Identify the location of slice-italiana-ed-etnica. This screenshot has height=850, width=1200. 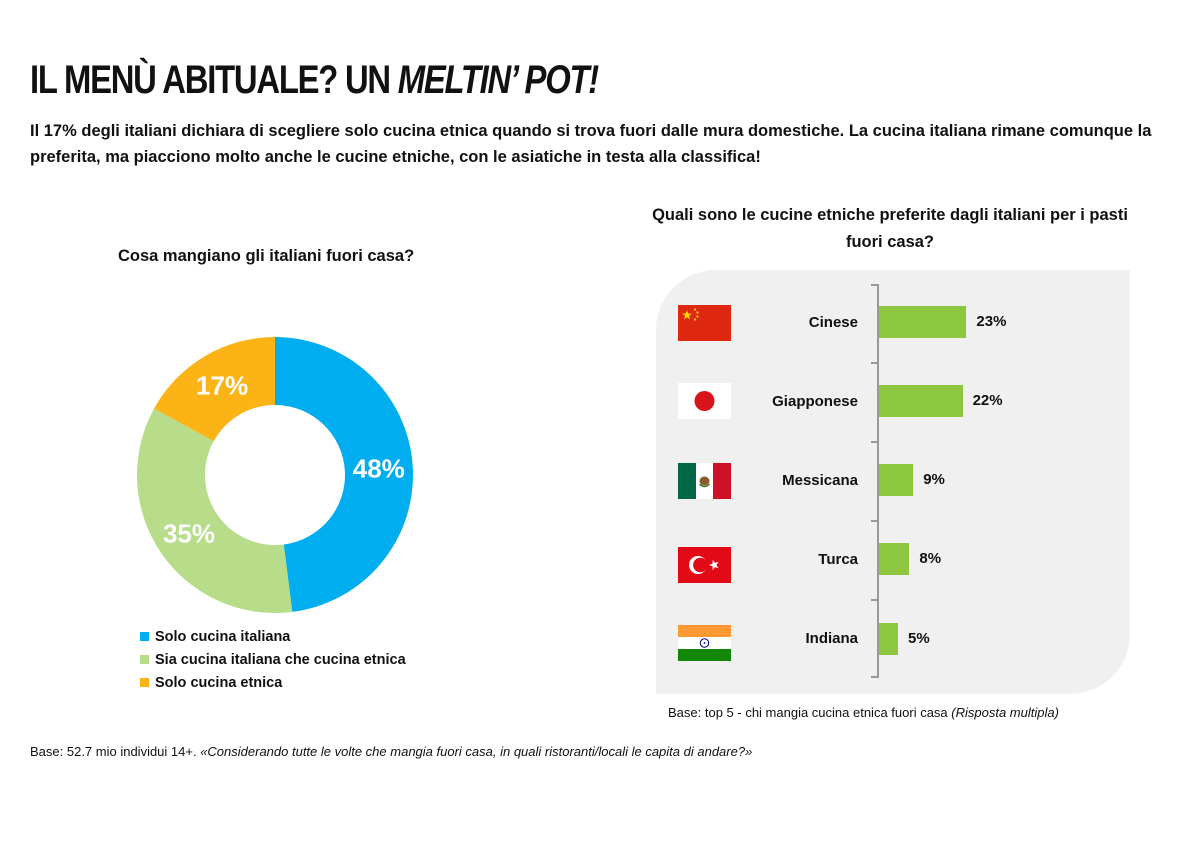
(214, 510).